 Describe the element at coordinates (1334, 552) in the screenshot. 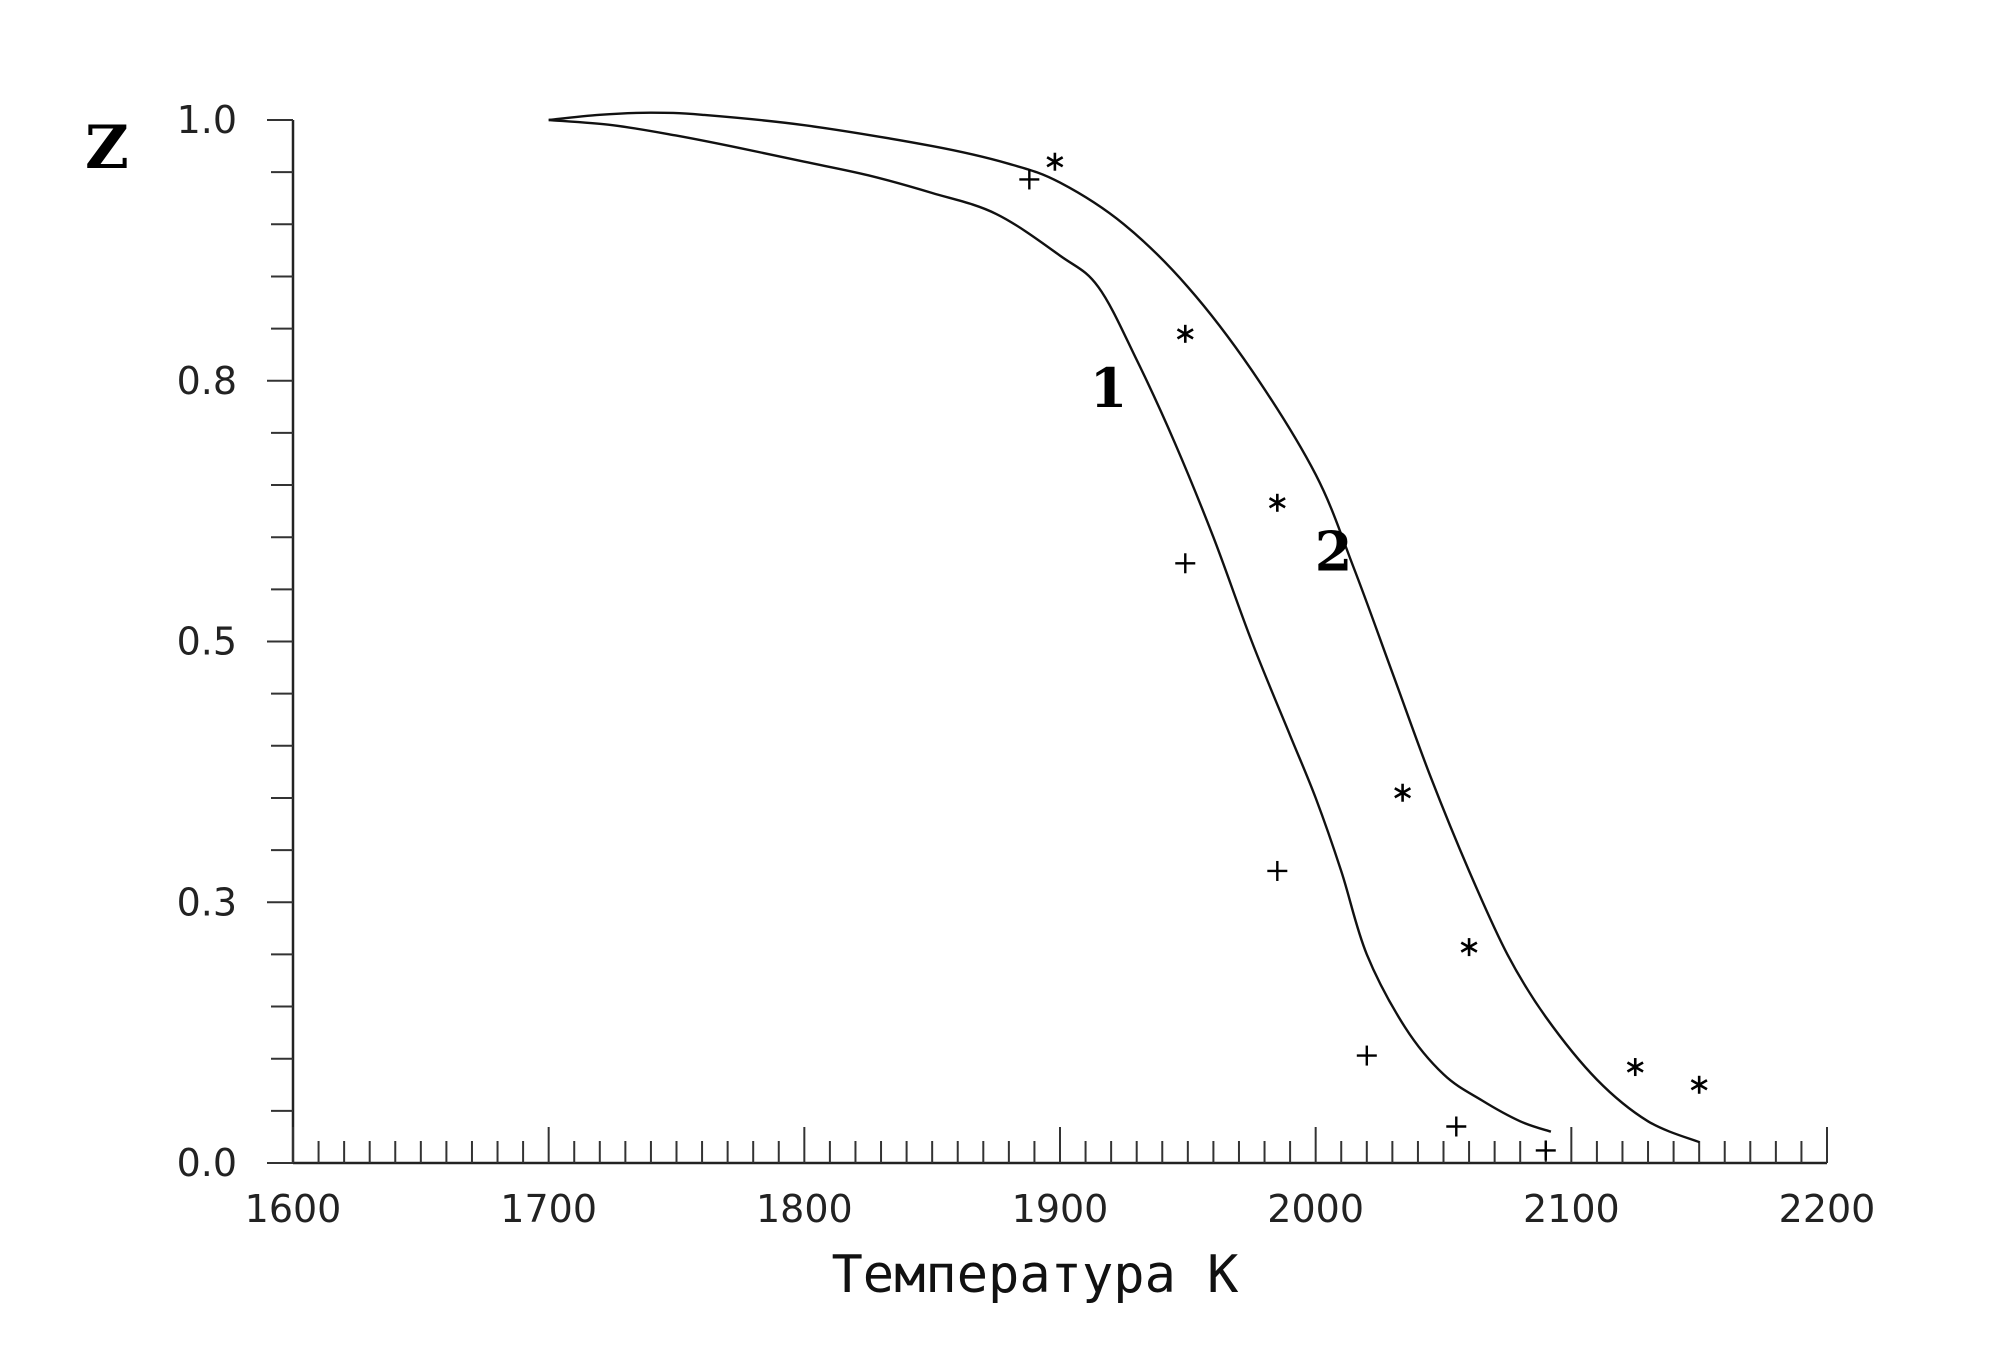

I see `curve-label-2: 2` at that location.